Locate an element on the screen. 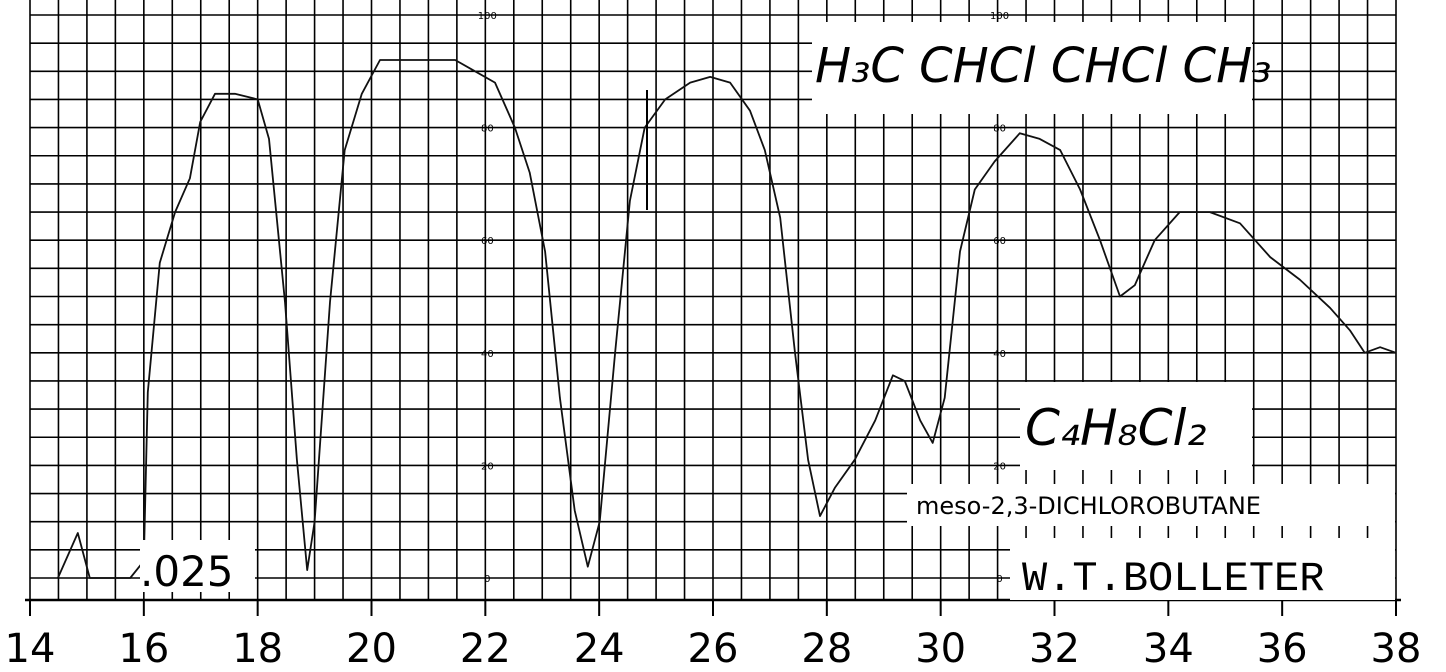  author-box is located at coordinates (1202, 569).